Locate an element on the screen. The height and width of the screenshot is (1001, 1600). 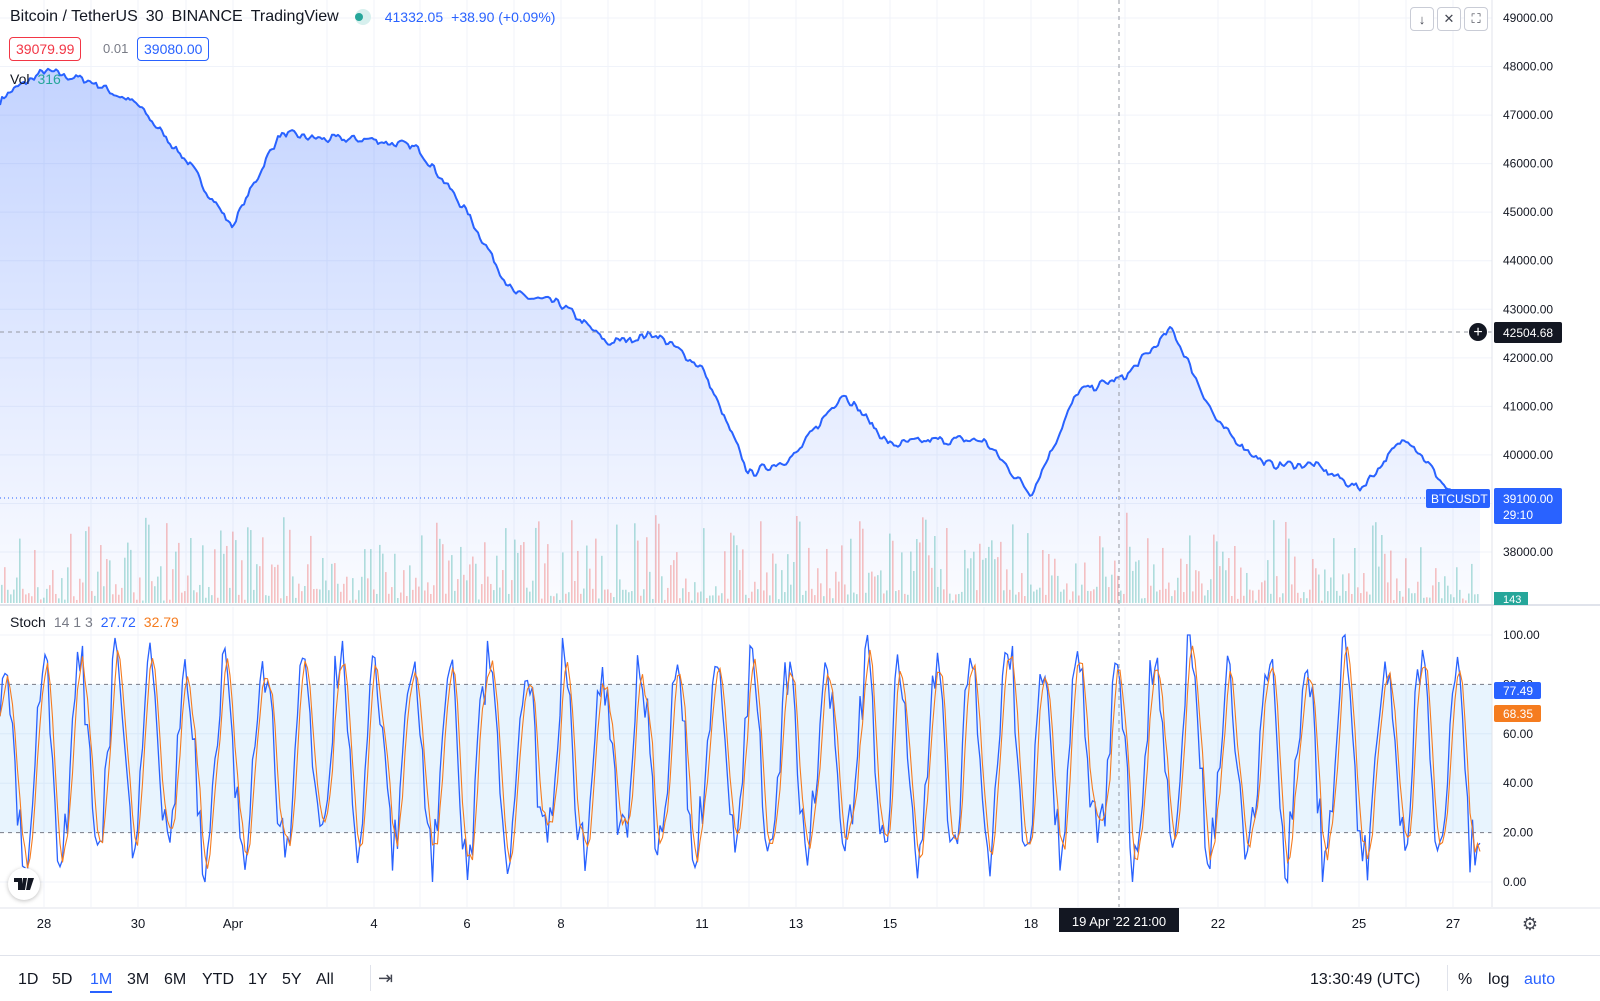
volume-label: Vol is located at coordinates (20, 79).